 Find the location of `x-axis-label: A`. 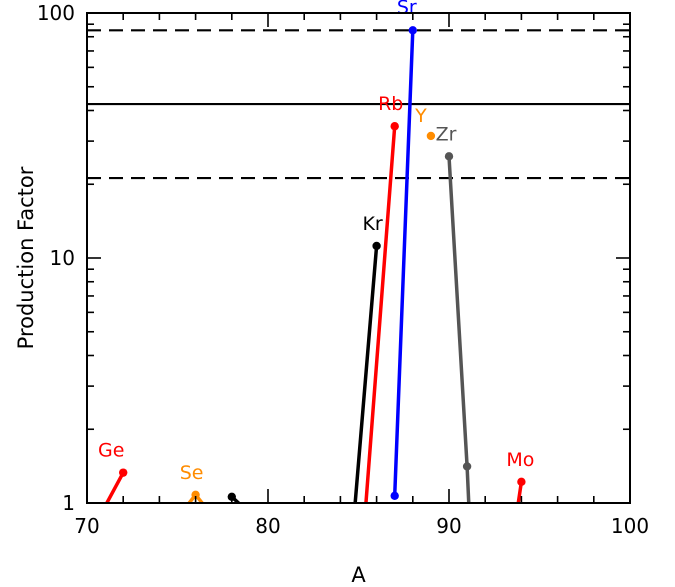

x-axis-label: A is located at coordinates (358, 575).